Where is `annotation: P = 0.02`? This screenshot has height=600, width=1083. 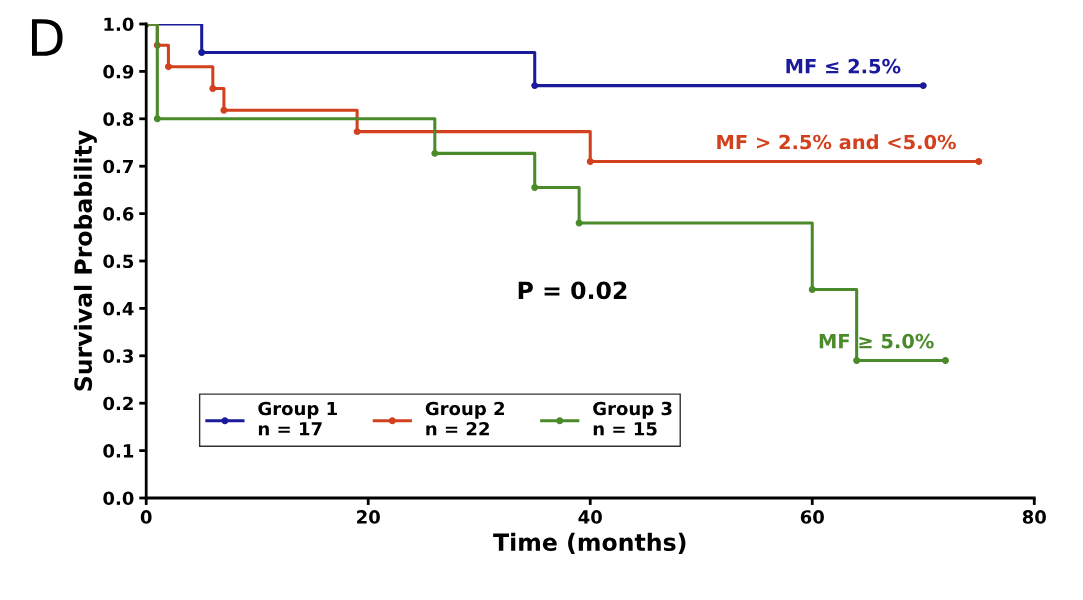
annotation: P = 0.02 is located at coordinates (572, 290).